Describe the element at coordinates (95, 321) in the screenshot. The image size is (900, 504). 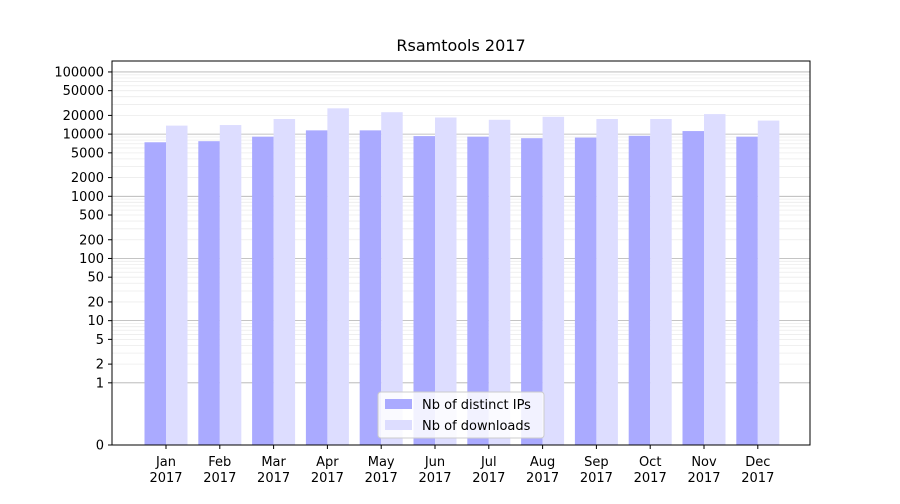
I see `y-tick-label: 10` at that location.